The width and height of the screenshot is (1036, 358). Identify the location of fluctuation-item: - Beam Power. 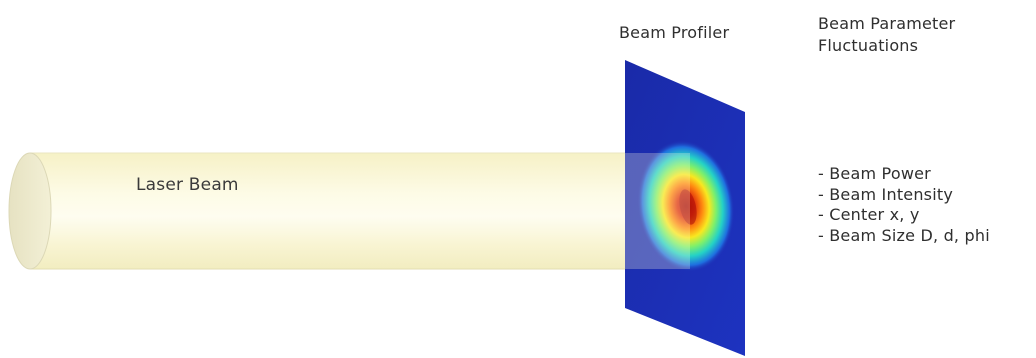
(874, 173).